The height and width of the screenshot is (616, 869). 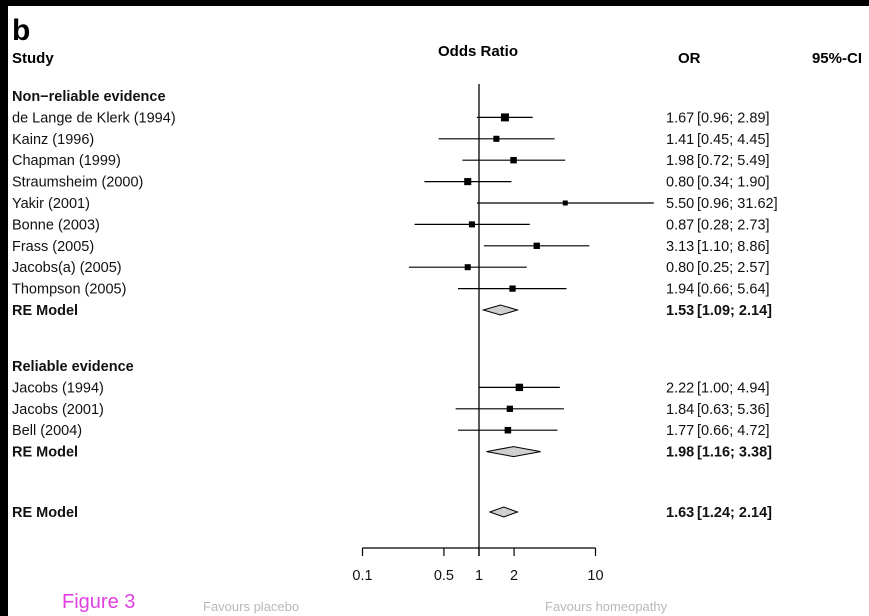 I want to click on study-label: Jacobs (2001), so click(x=58, y=410).